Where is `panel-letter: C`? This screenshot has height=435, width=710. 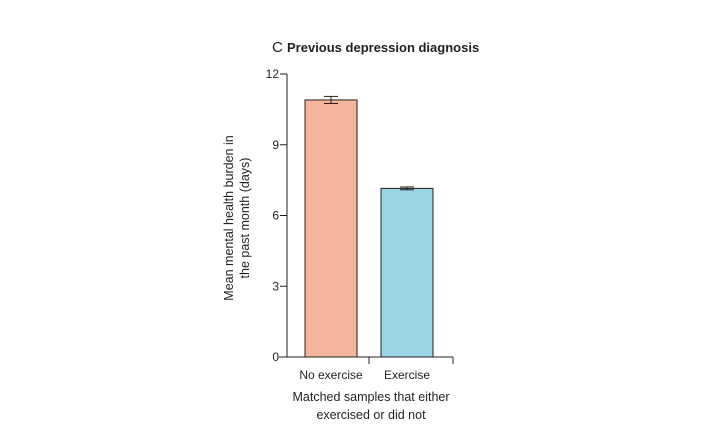
panel-letter: C is located at coordinates (277, 47).